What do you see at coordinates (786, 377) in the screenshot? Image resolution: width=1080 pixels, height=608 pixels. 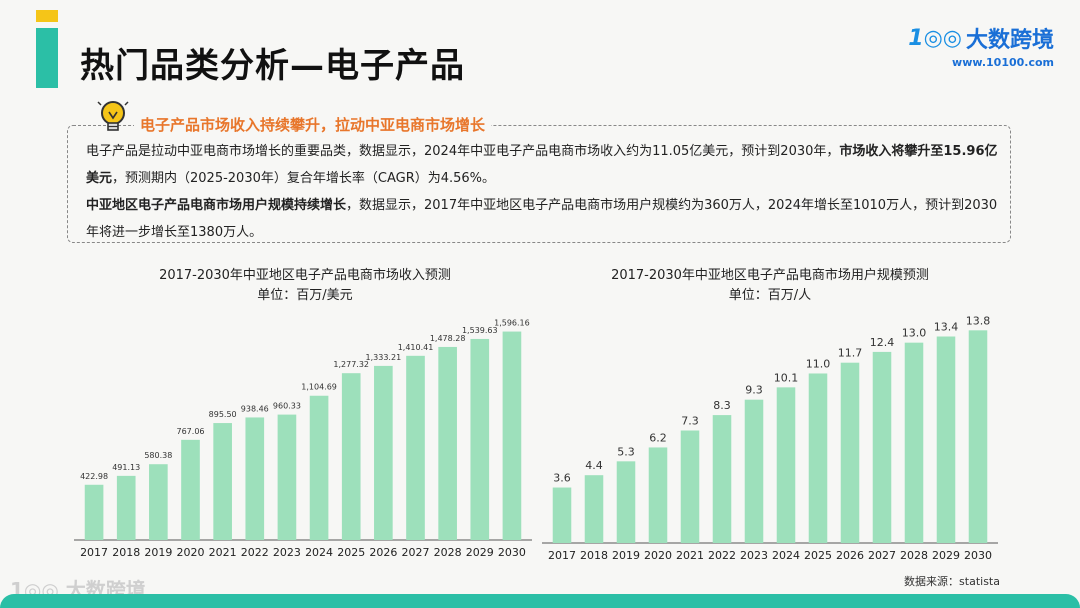 I see `data-label-2024: 10.1` at bounding box center [786, 377].